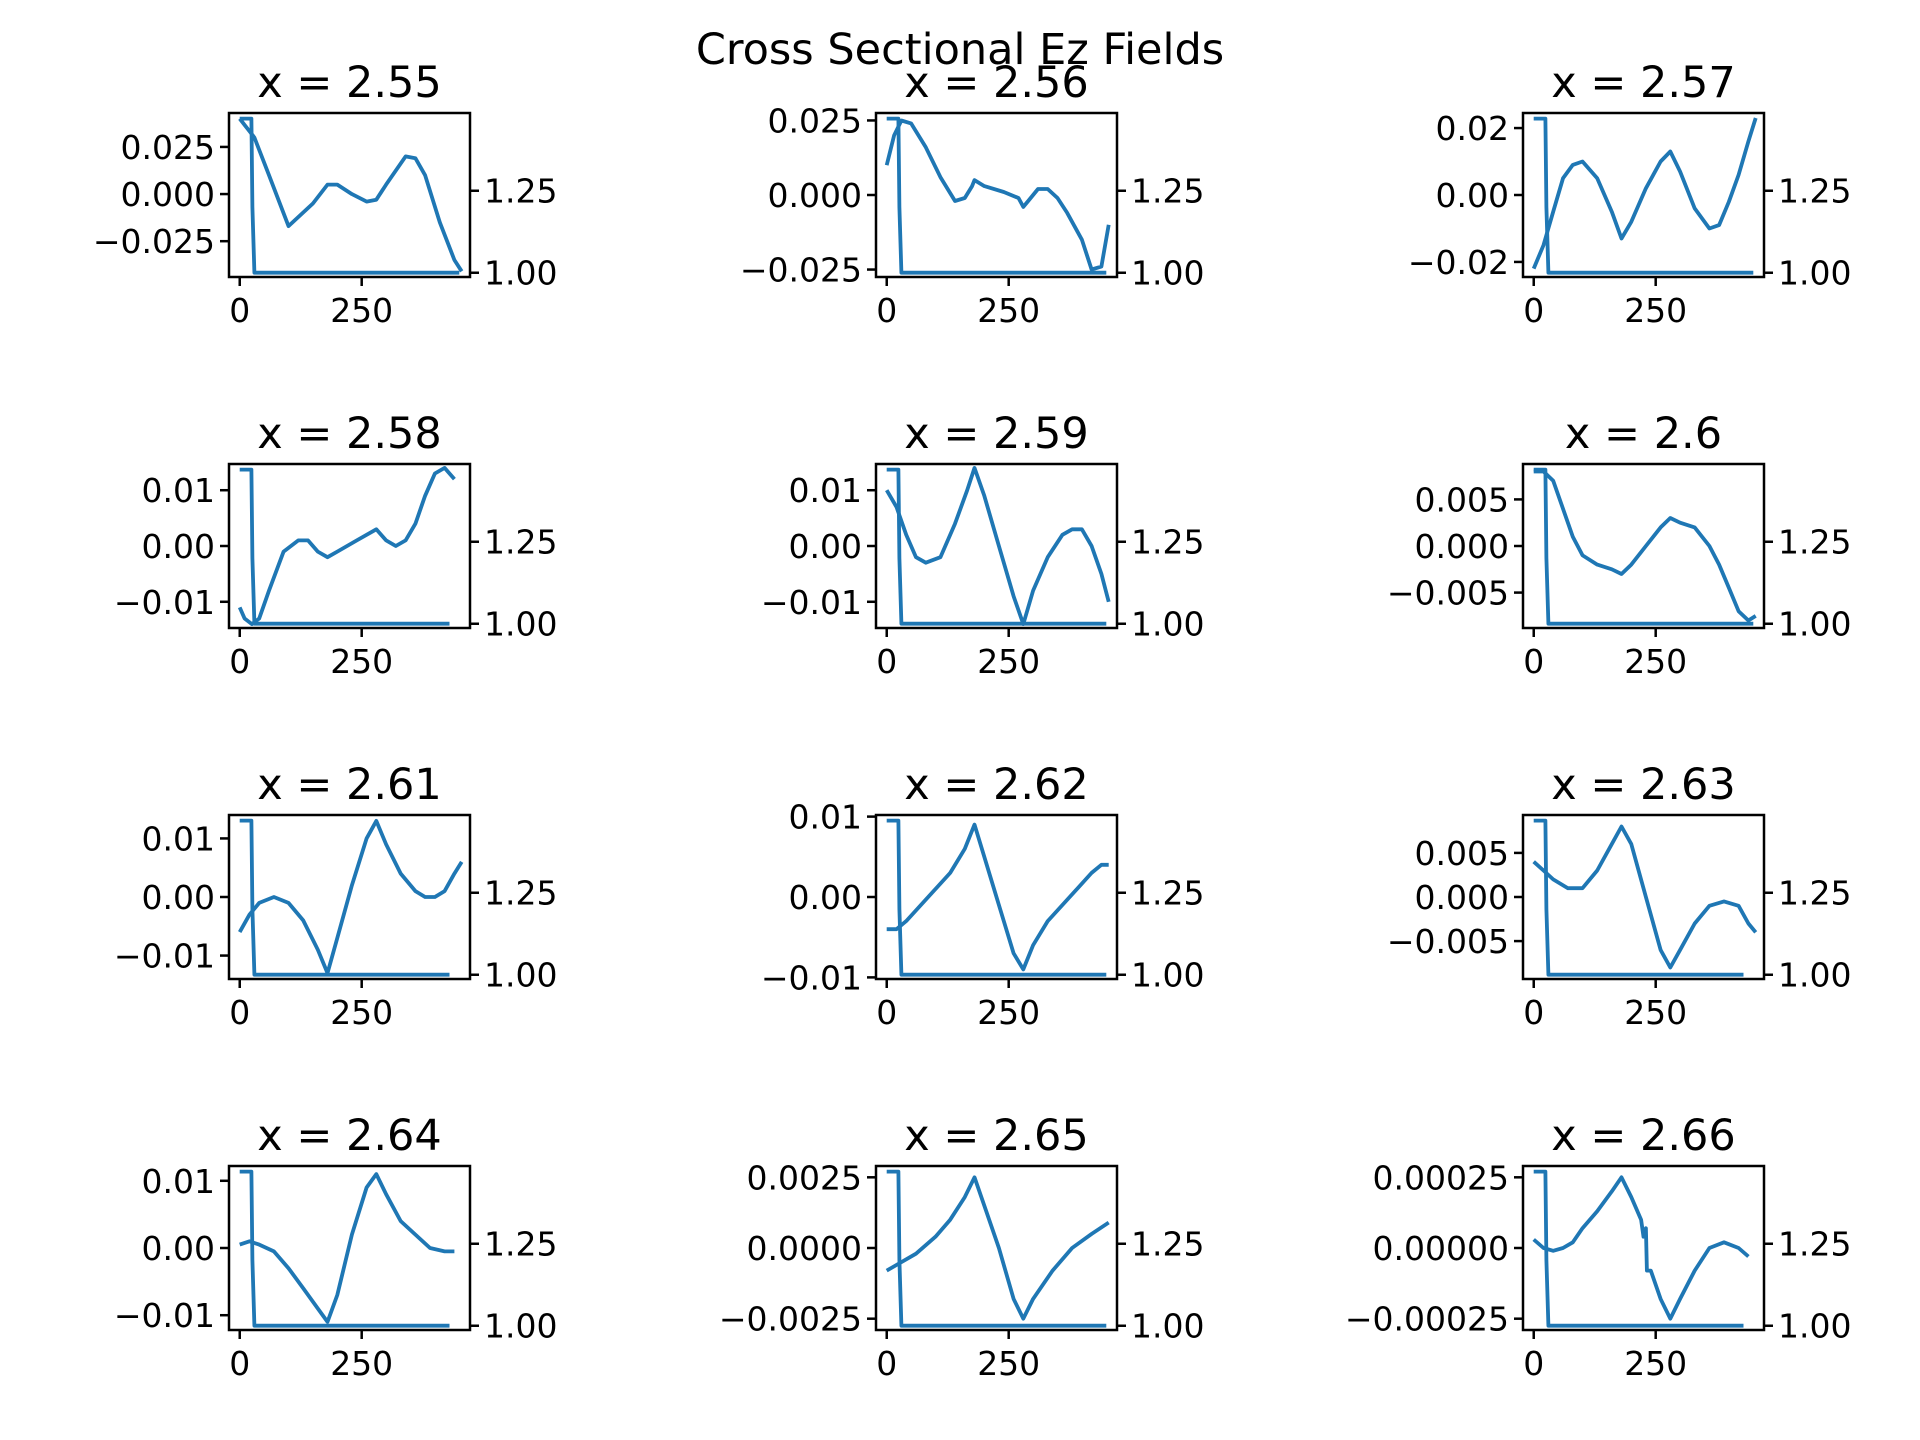  I want to click on subplot-panel: x = 2.58 0.01 0.00 −0.01 1.25 1.00 0 250, so click(336, 545).